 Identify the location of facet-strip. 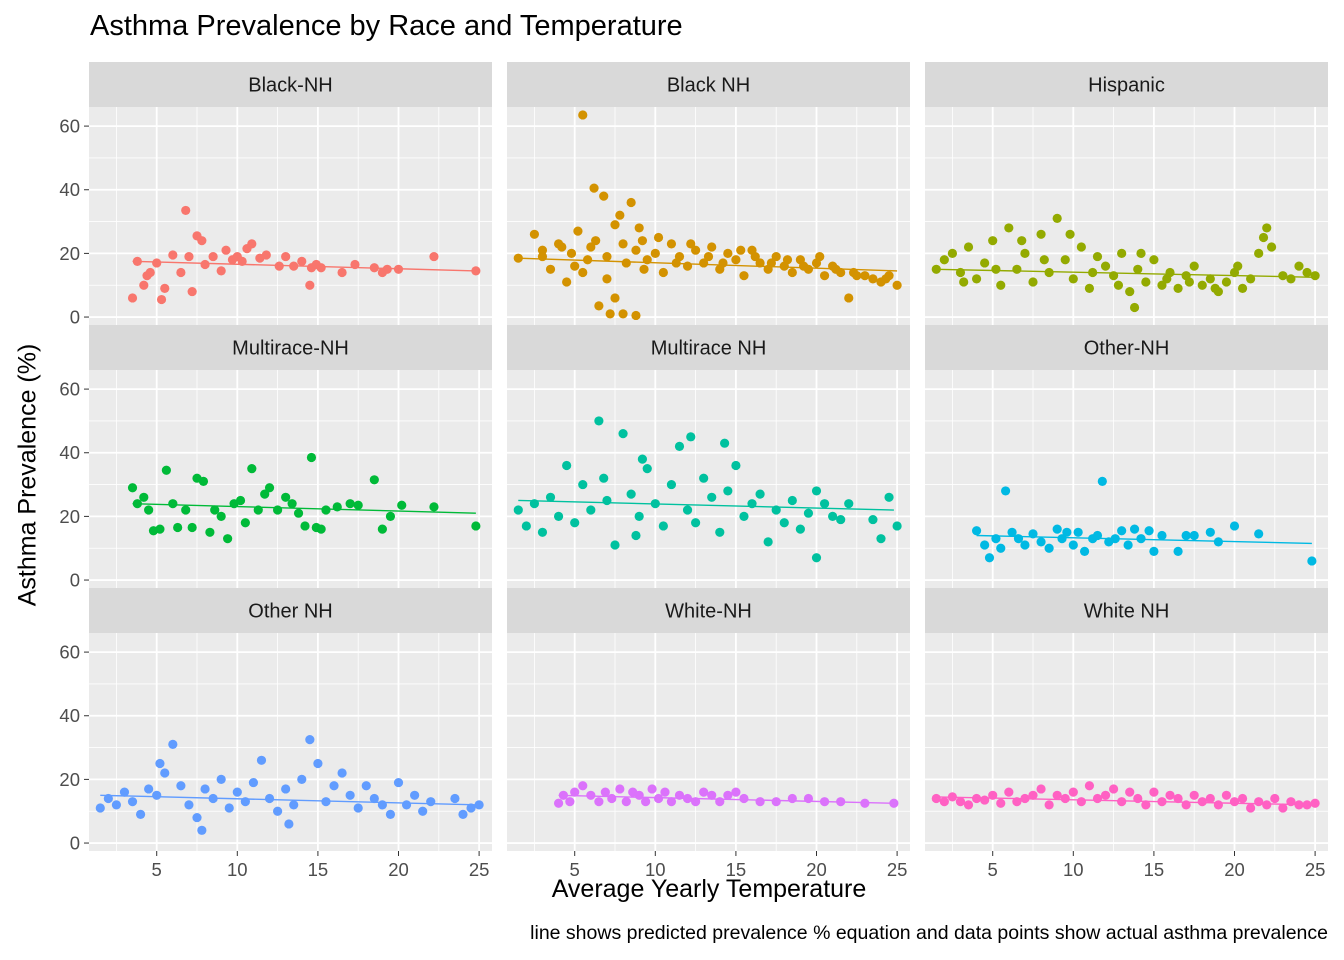
(1126, 610).